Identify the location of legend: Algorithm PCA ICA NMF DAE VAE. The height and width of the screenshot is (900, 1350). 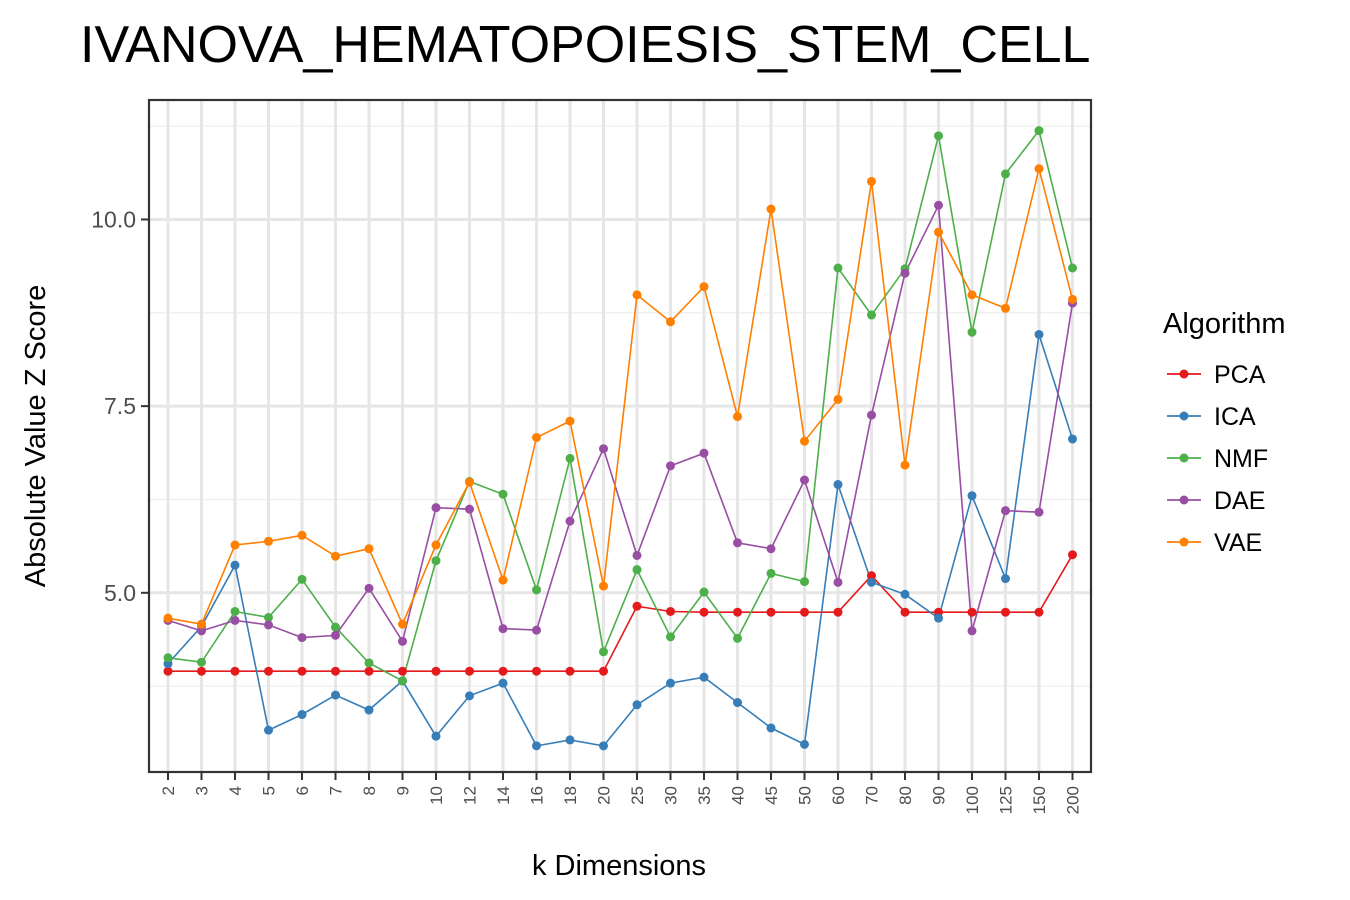
(1224, 432).